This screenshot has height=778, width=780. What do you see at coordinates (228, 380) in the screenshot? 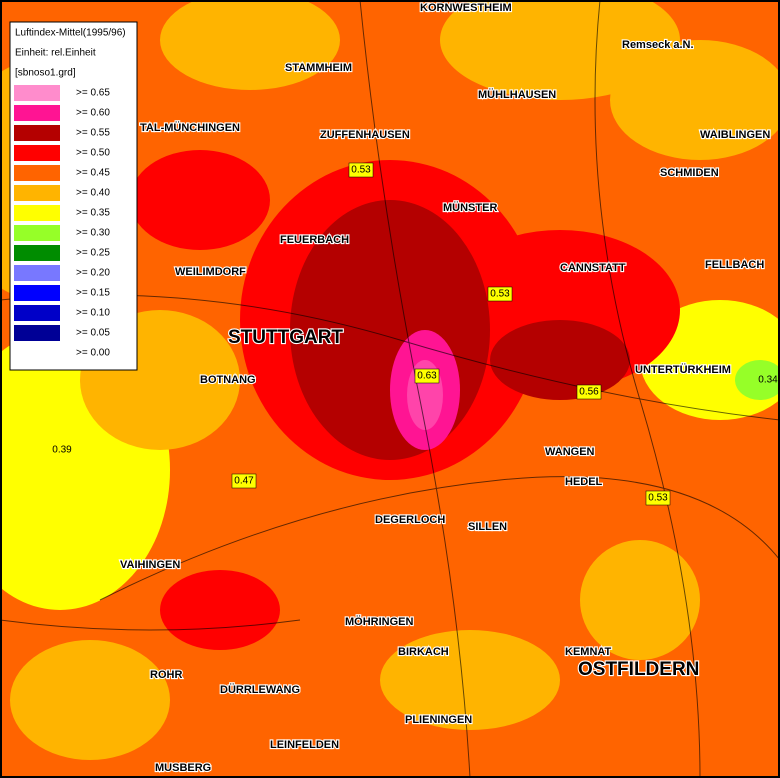
I see `place-label: BOTNANG` at bounding box center [228, 380].